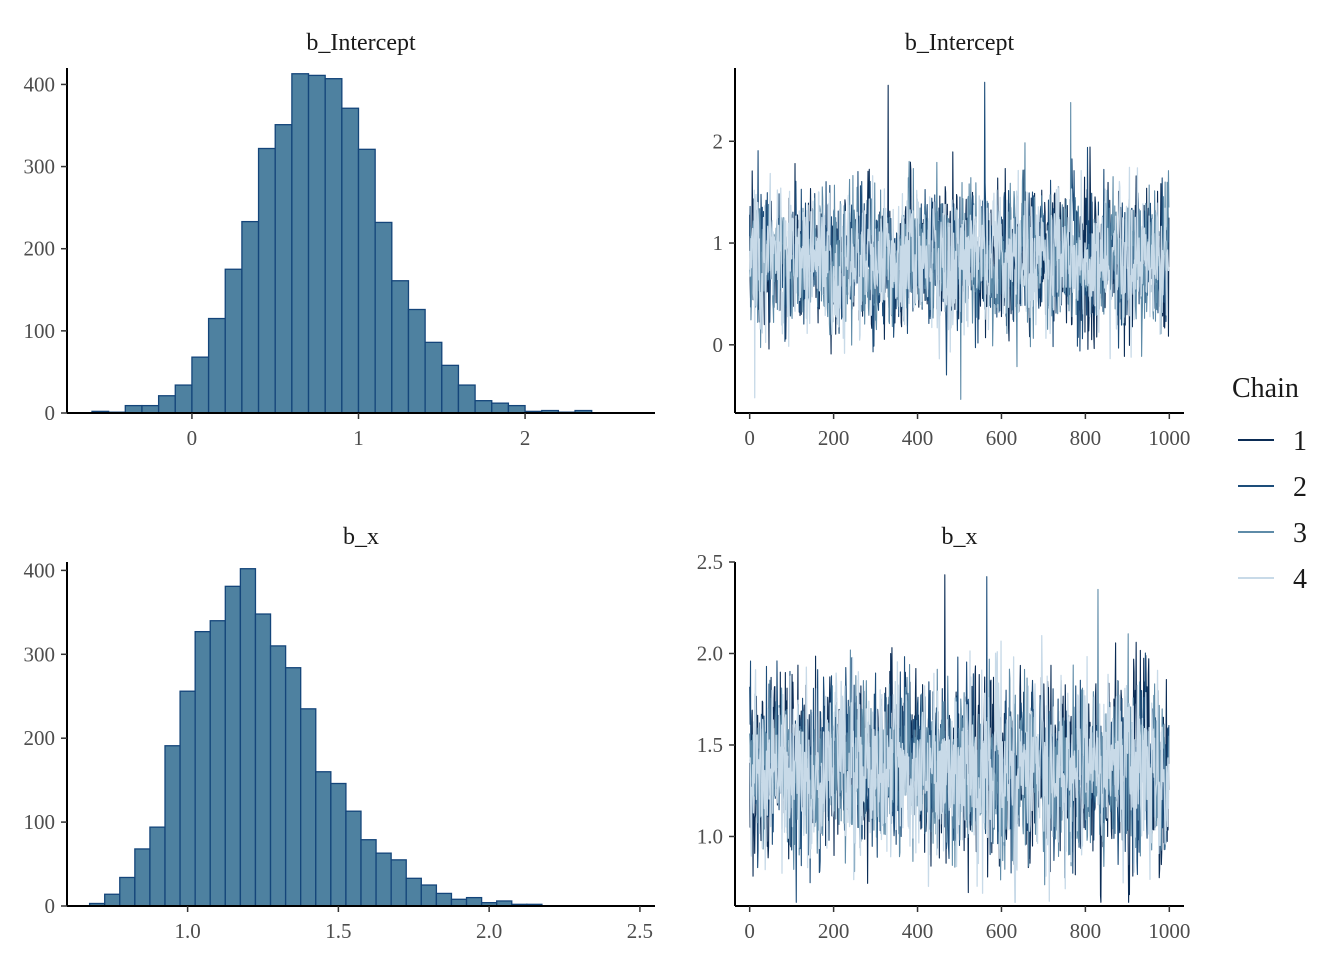 Image resolution: width=1344 pixels, height=960 pixels. What do you see at coordinates (1272, 441) in the screenshot?
I see `legend-item-1: 1` at bounding box center [1272, 441].